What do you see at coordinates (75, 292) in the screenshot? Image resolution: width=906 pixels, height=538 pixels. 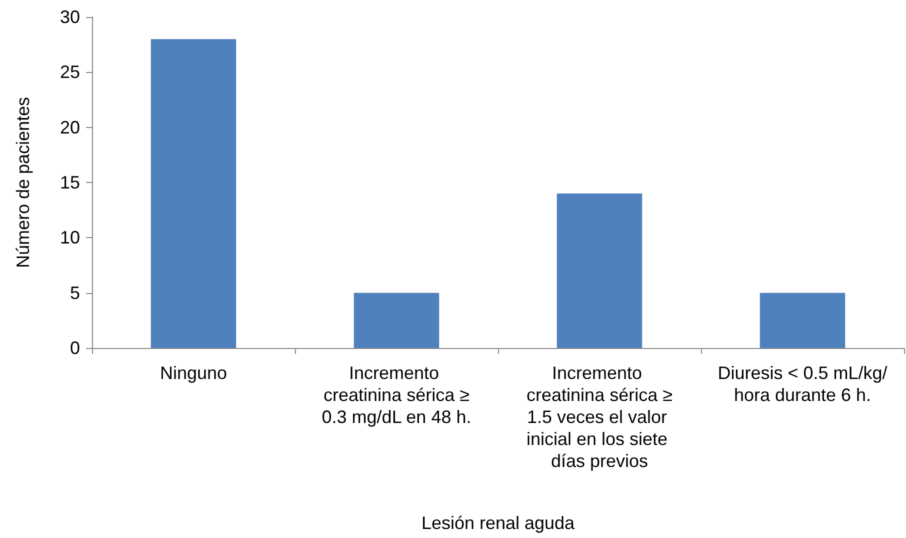 I see `y-tick-label: 5` at bounding box center [75, 292].